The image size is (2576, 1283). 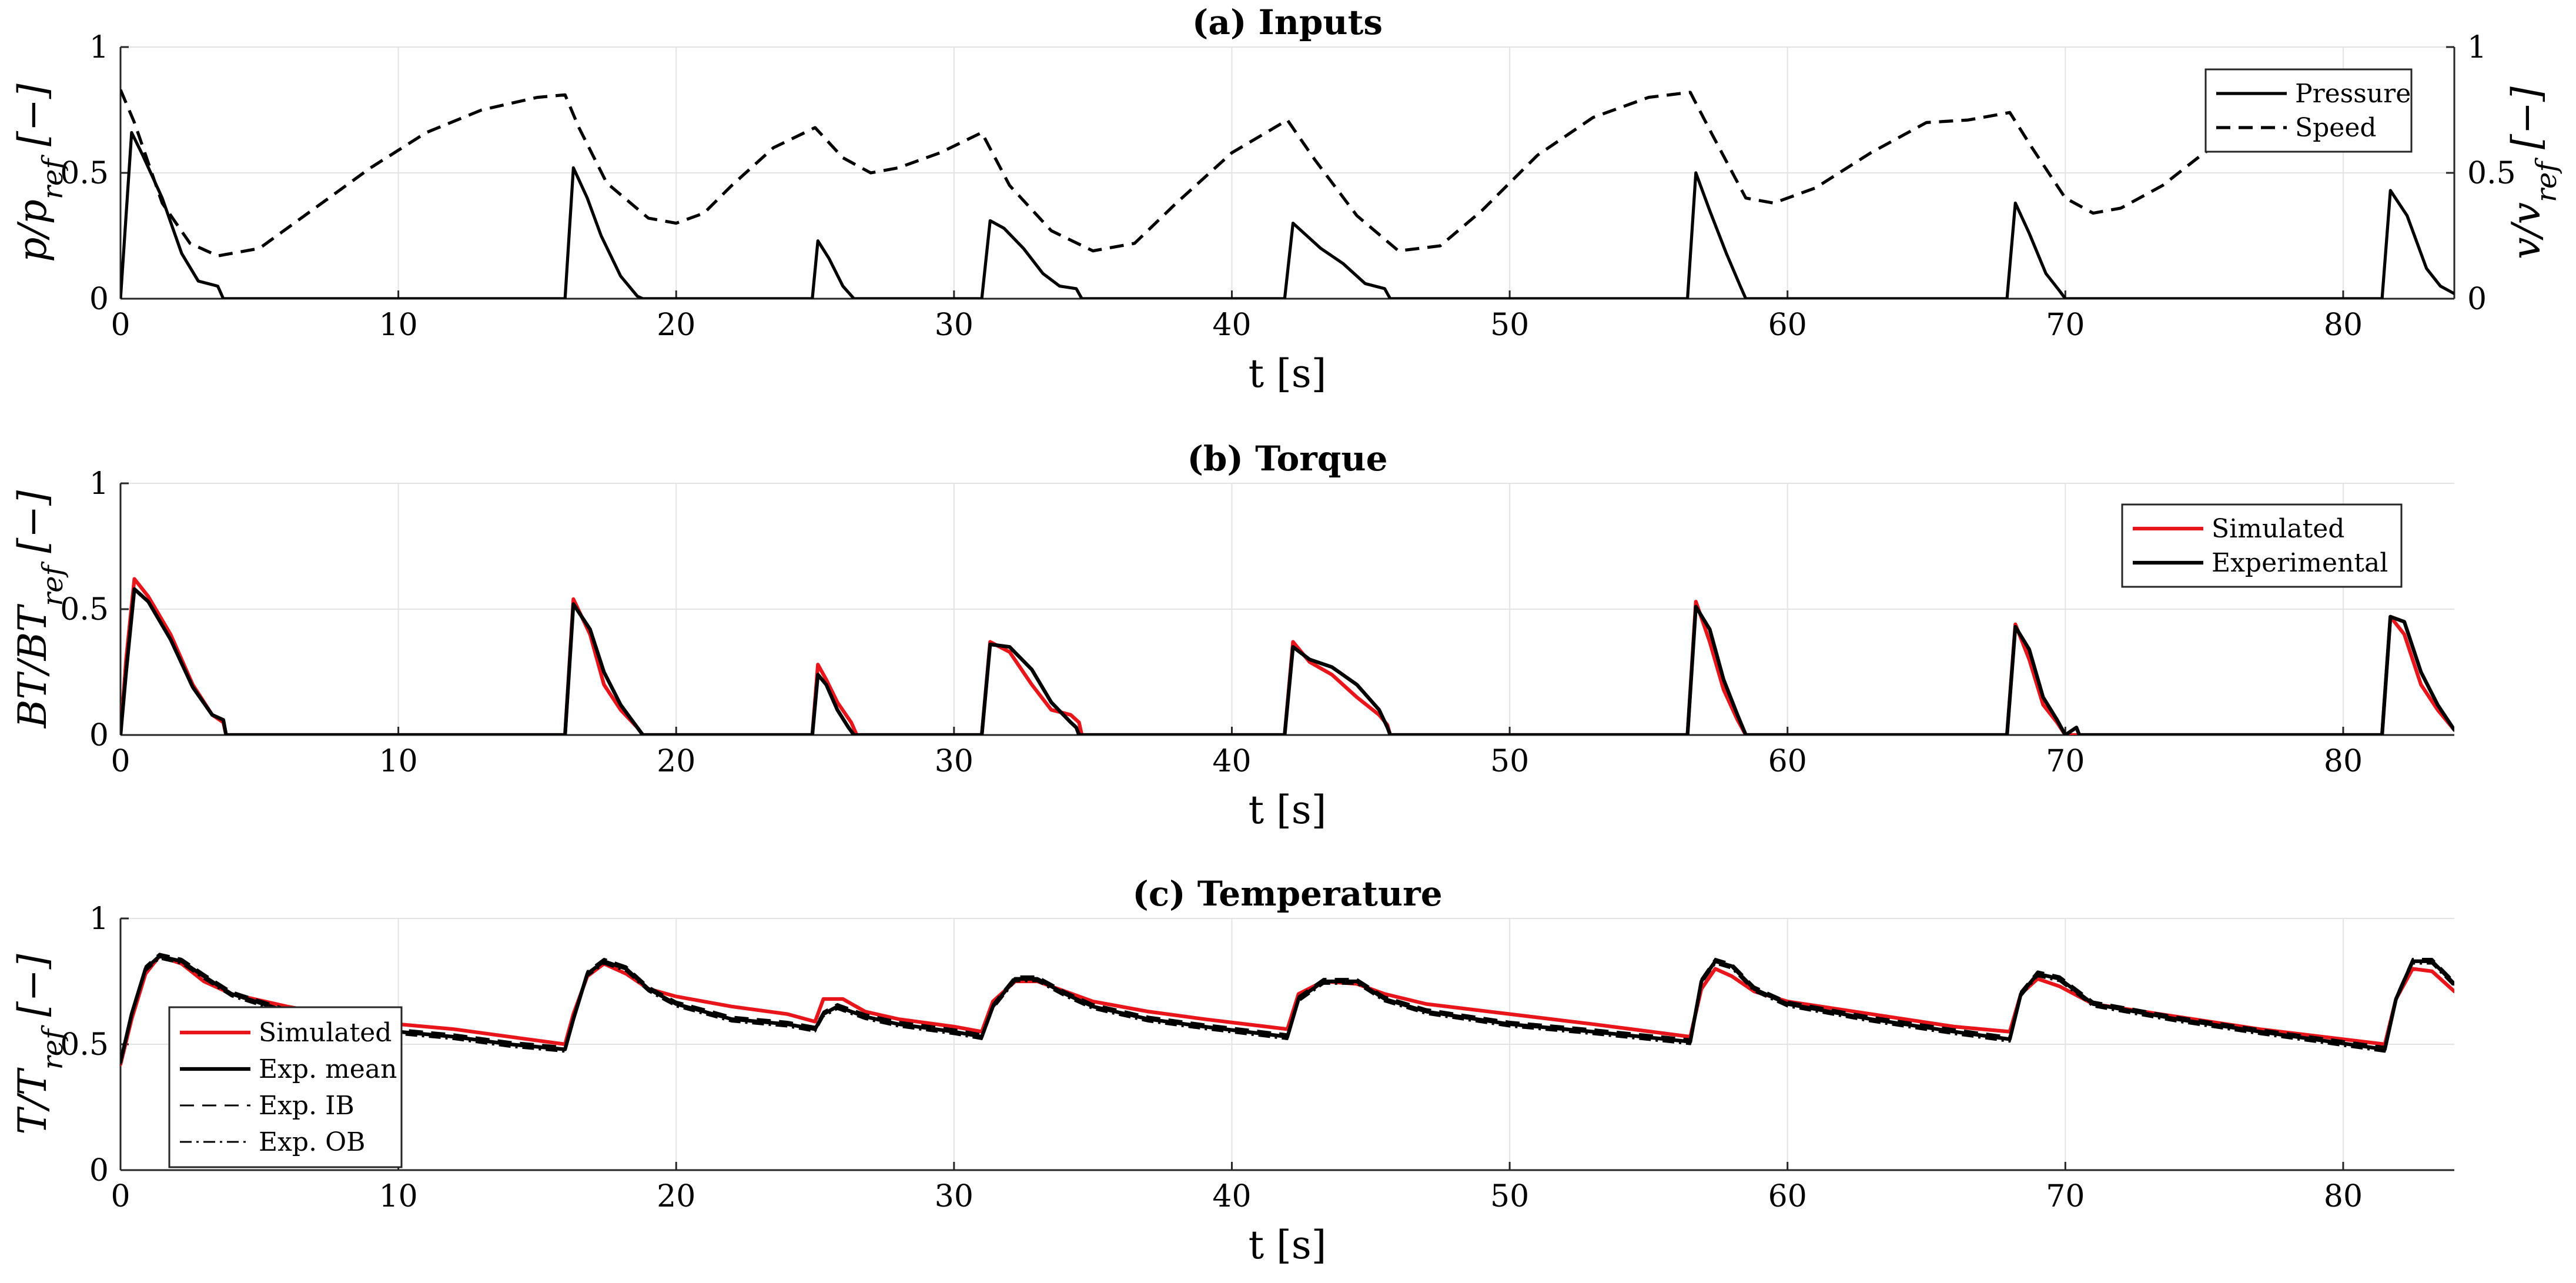 What do you see at coordinates (2336, 128) in the screenshot?
I see `legend-label: Speed` at bounding box center [2336, 128].